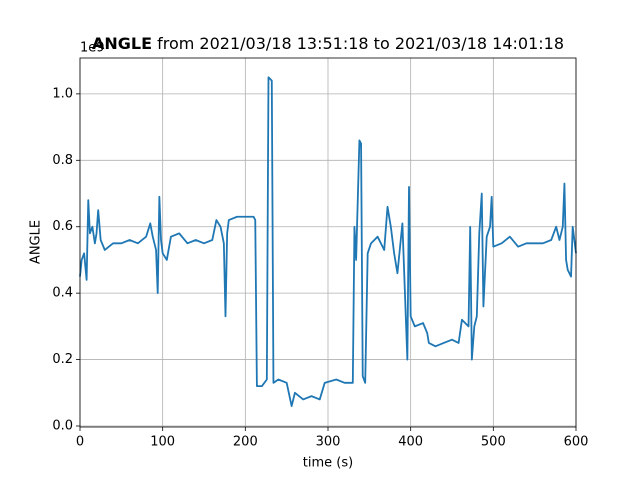 Image resolution: width=640 pixels, height=480 pixels. What do you see at coordinates (62, 293) in the screenshot?
I see `y-tick-label: 0.4` at bounding box center [62, 293].